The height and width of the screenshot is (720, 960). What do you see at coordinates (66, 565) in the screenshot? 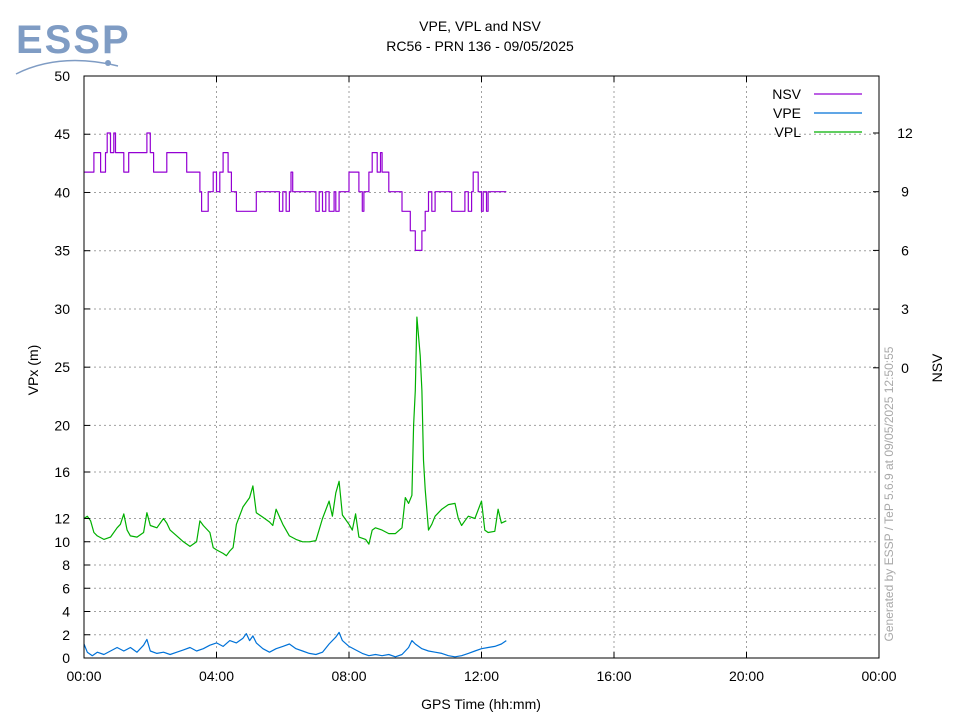
I see `y-tick-label: 8` at bounding box center [66, 565].